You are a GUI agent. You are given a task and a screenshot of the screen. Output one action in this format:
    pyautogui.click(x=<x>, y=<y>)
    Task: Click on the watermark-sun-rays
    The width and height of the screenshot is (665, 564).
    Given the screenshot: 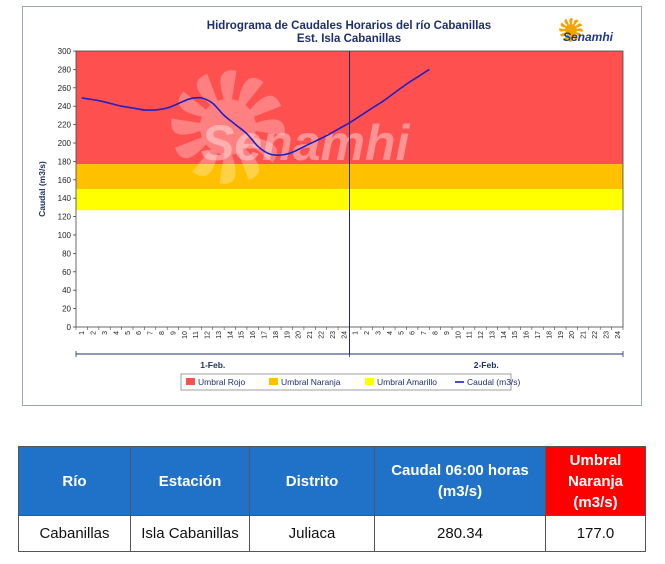 What is the action you would take?
    pyautogui.click(x=228, y=127)
    